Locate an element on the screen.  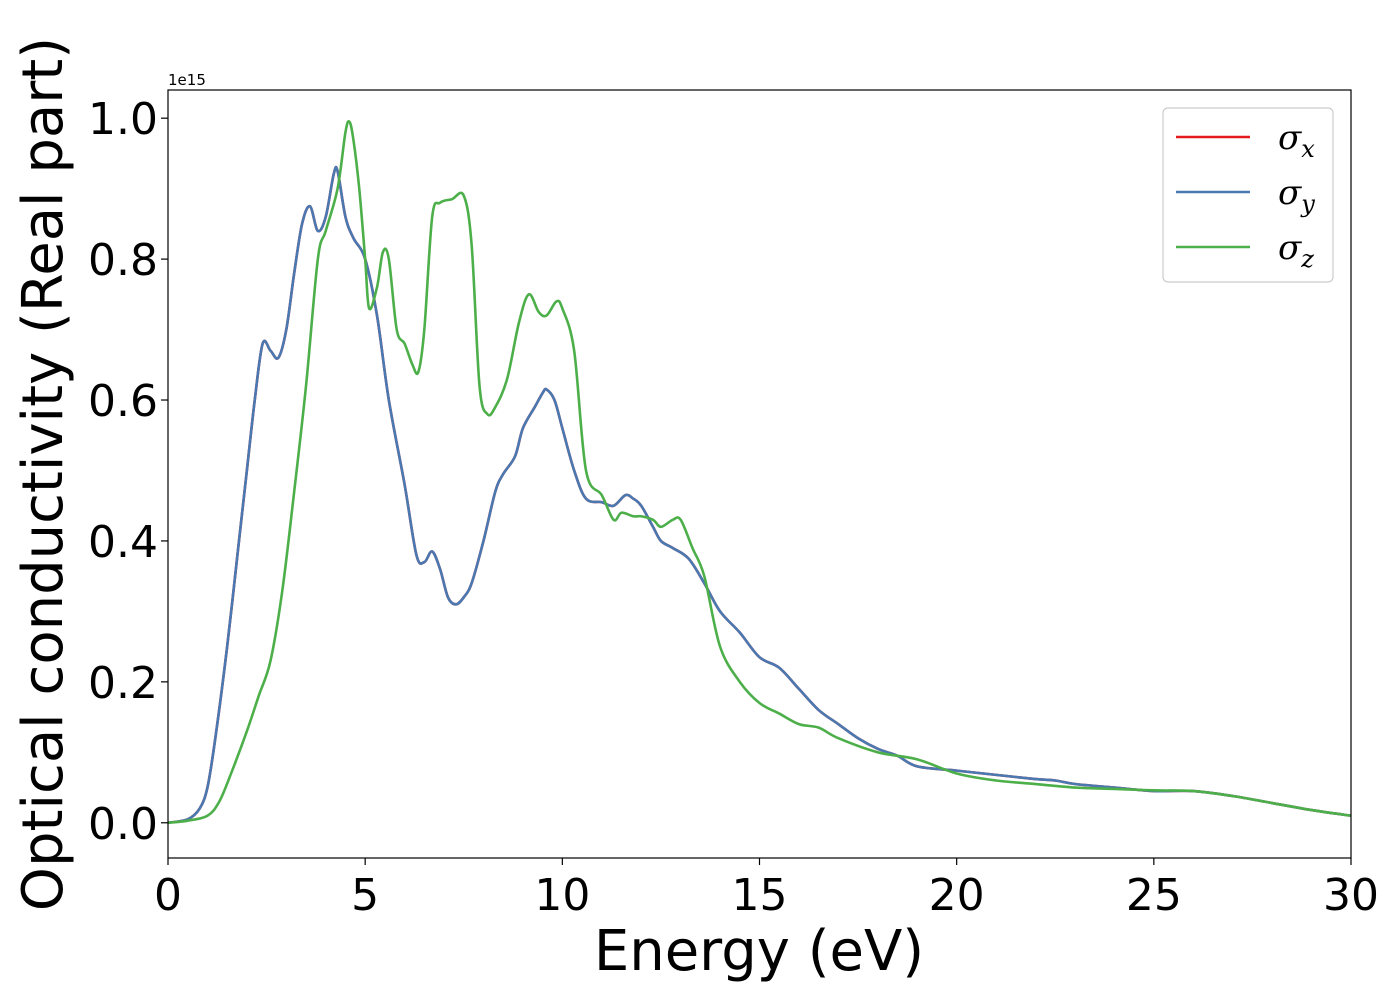
x-tick-label: 25 is located at coordinates (1154, 895).